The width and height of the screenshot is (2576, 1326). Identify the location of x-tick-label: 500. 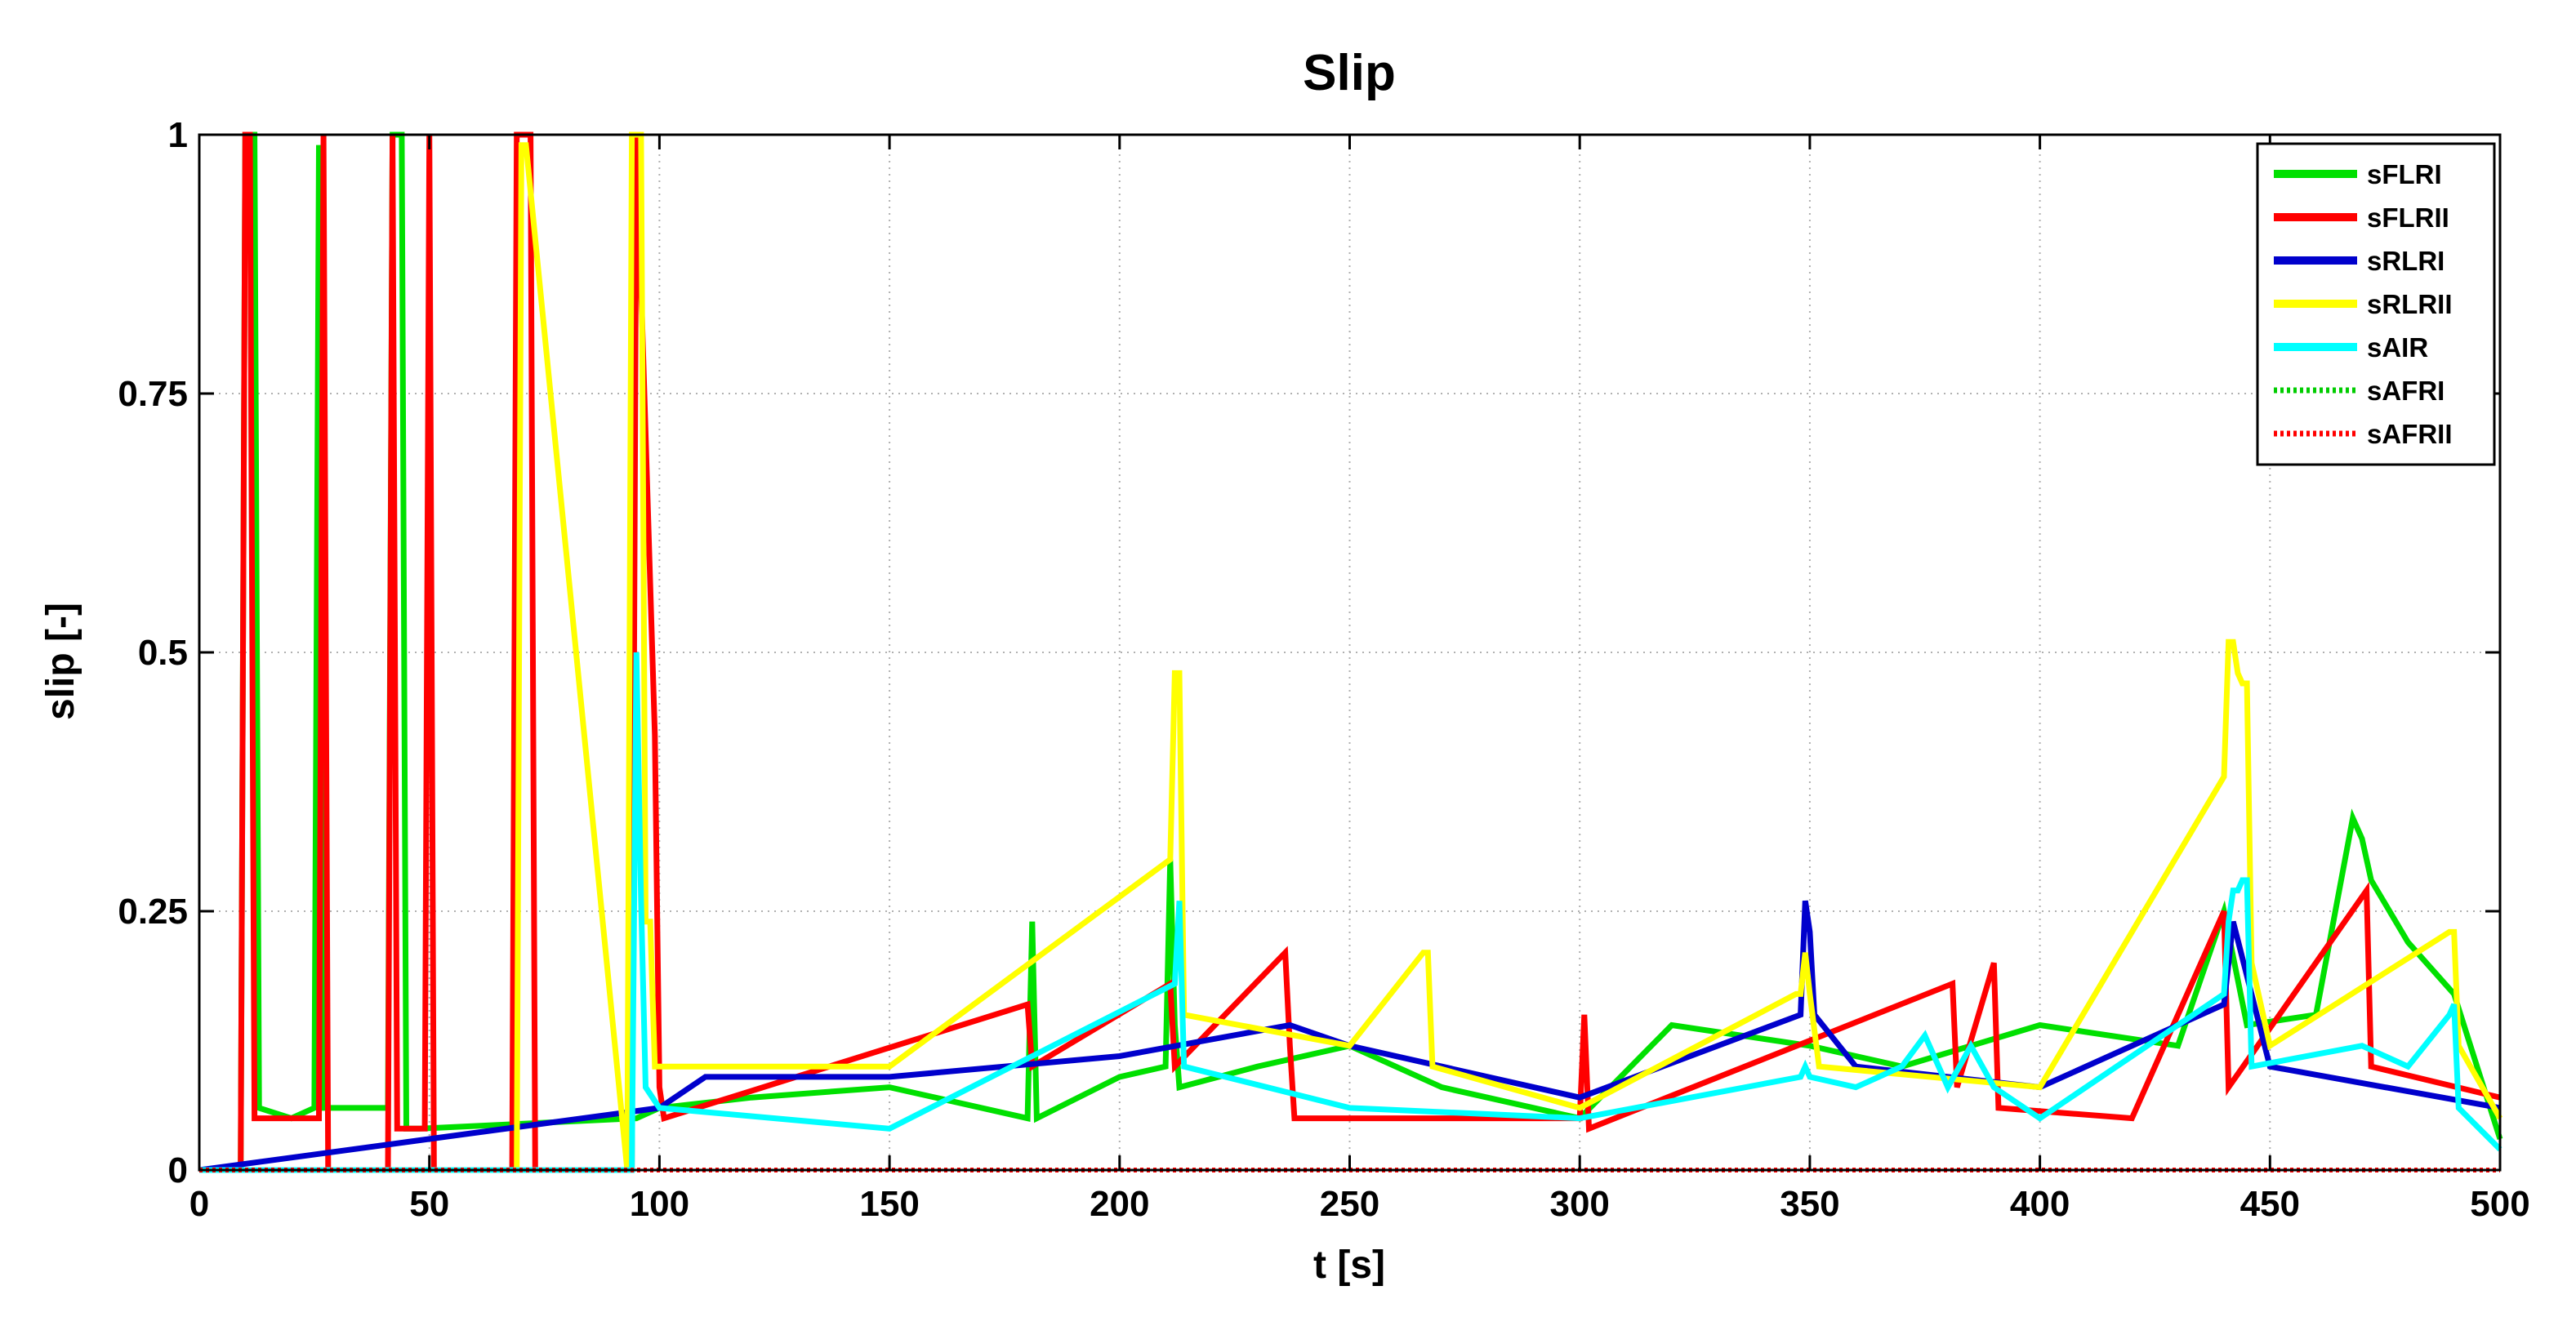
(2499, 1204).